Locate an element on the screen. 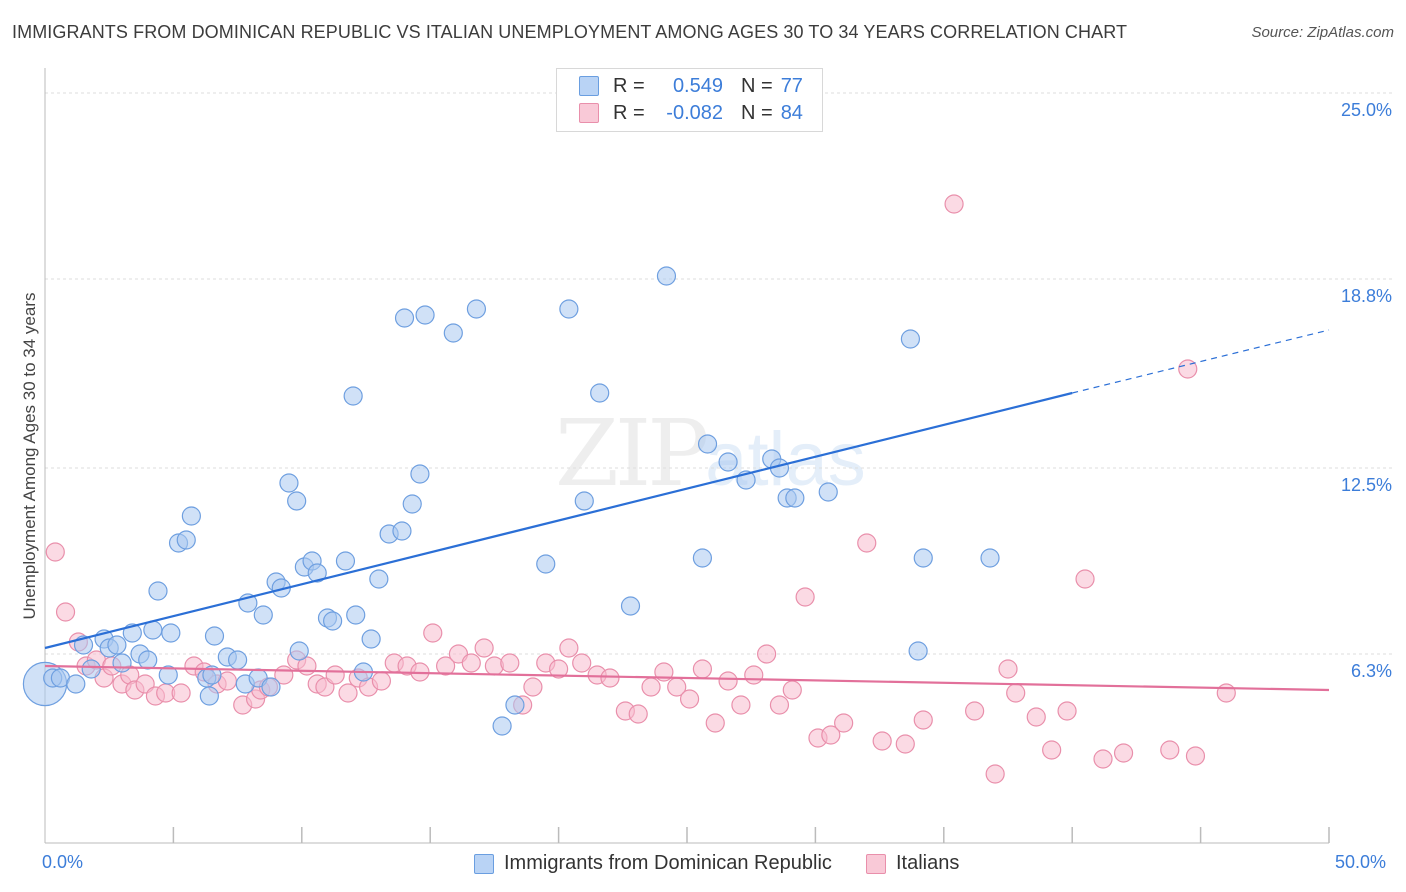  correlation-legend: R = 0.549 N = 77 R = -0.082 N = 84 is located at coordinates (689, 100).